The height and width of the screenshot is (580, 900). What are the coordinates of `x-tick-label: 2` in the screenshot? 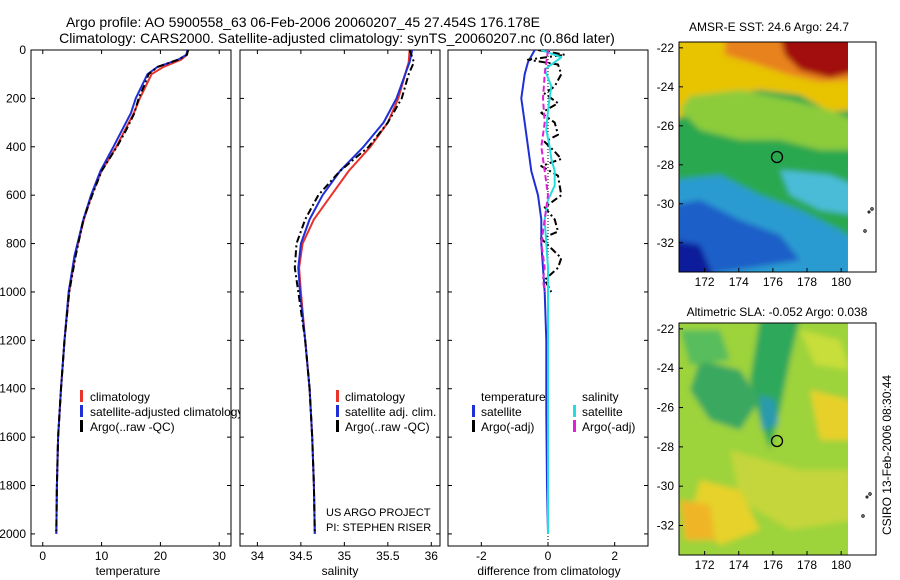 It's located at (614, 556).